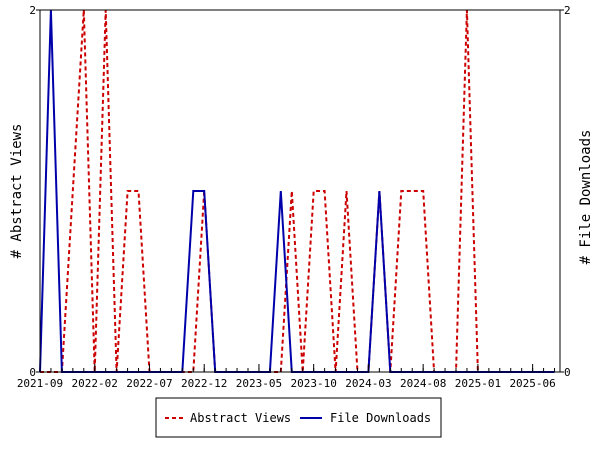 This screenshot has width=600, height=450. What do you see at coordinates (478, 383) in the screenshot?
I see `x-tick-label: 2025-01` at bounding box center [478, 383].